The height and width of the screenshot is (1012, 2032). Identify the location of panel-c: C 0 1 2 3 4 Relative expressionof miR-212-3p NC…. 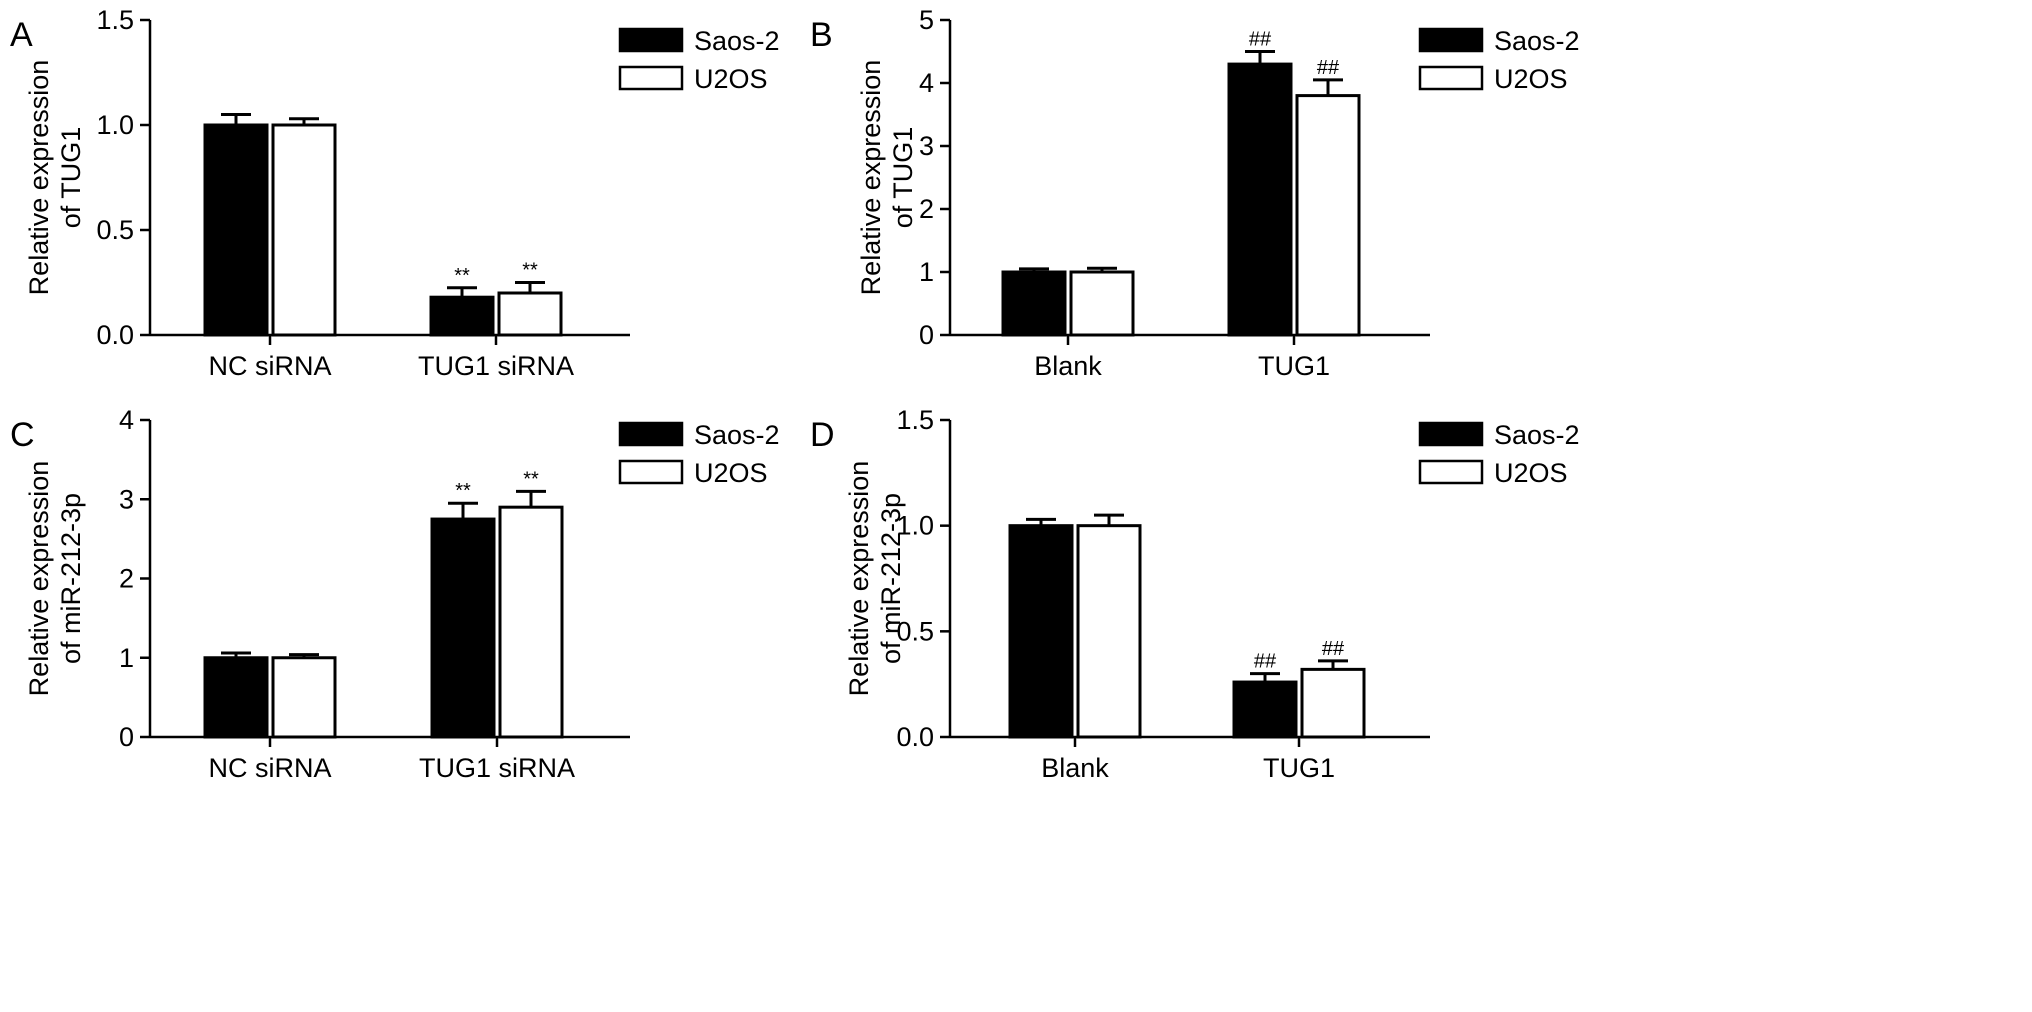
(395, 594).